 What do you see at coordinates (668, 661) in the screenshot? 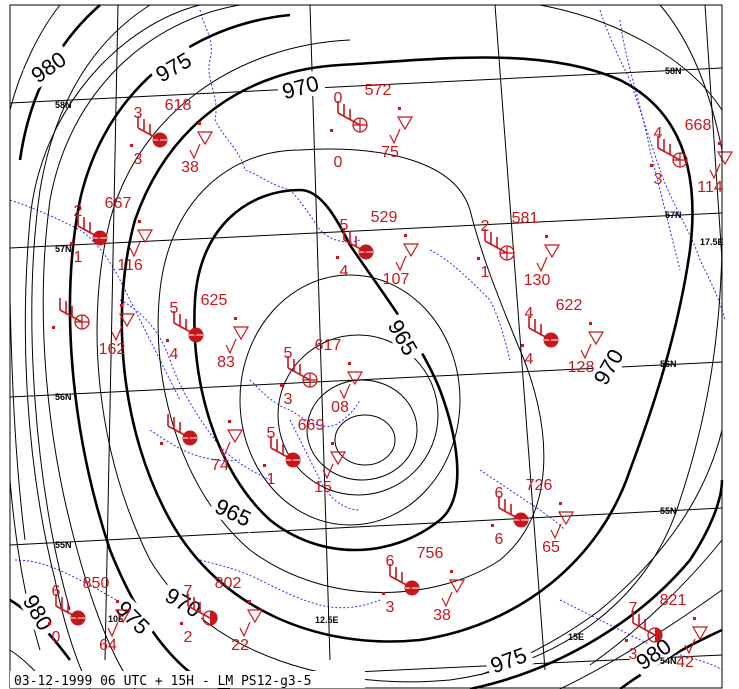
I see `lat-label-54n: 54N` at bounding box center [668, 661].